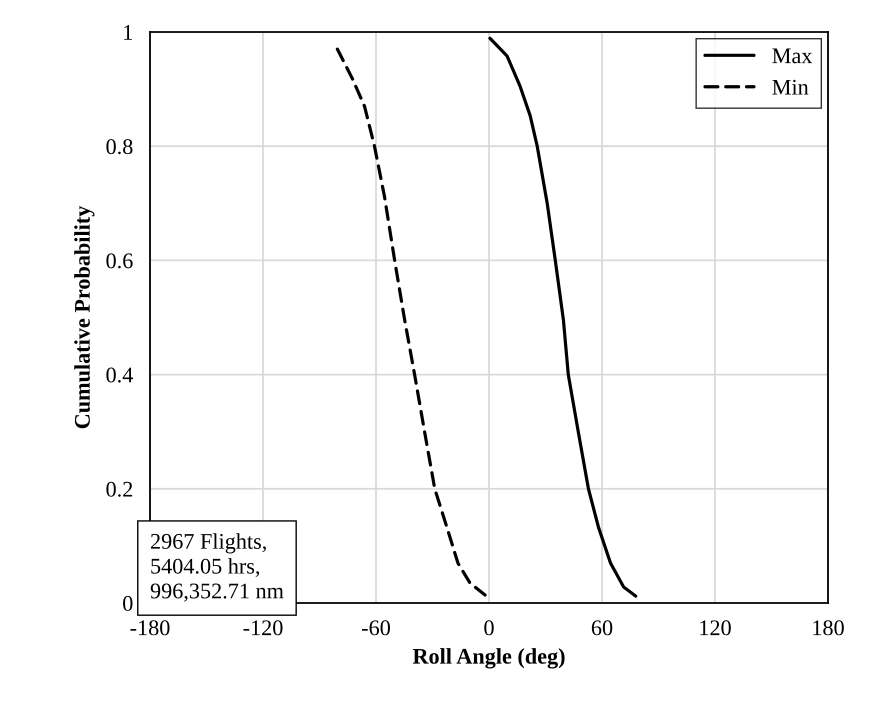 Image resolution: width=883 pixels, height=708 pixels. Describe the element at coordinates (119, 260) in the screenshot. I see `y-tick-label: 0.6` at that location.